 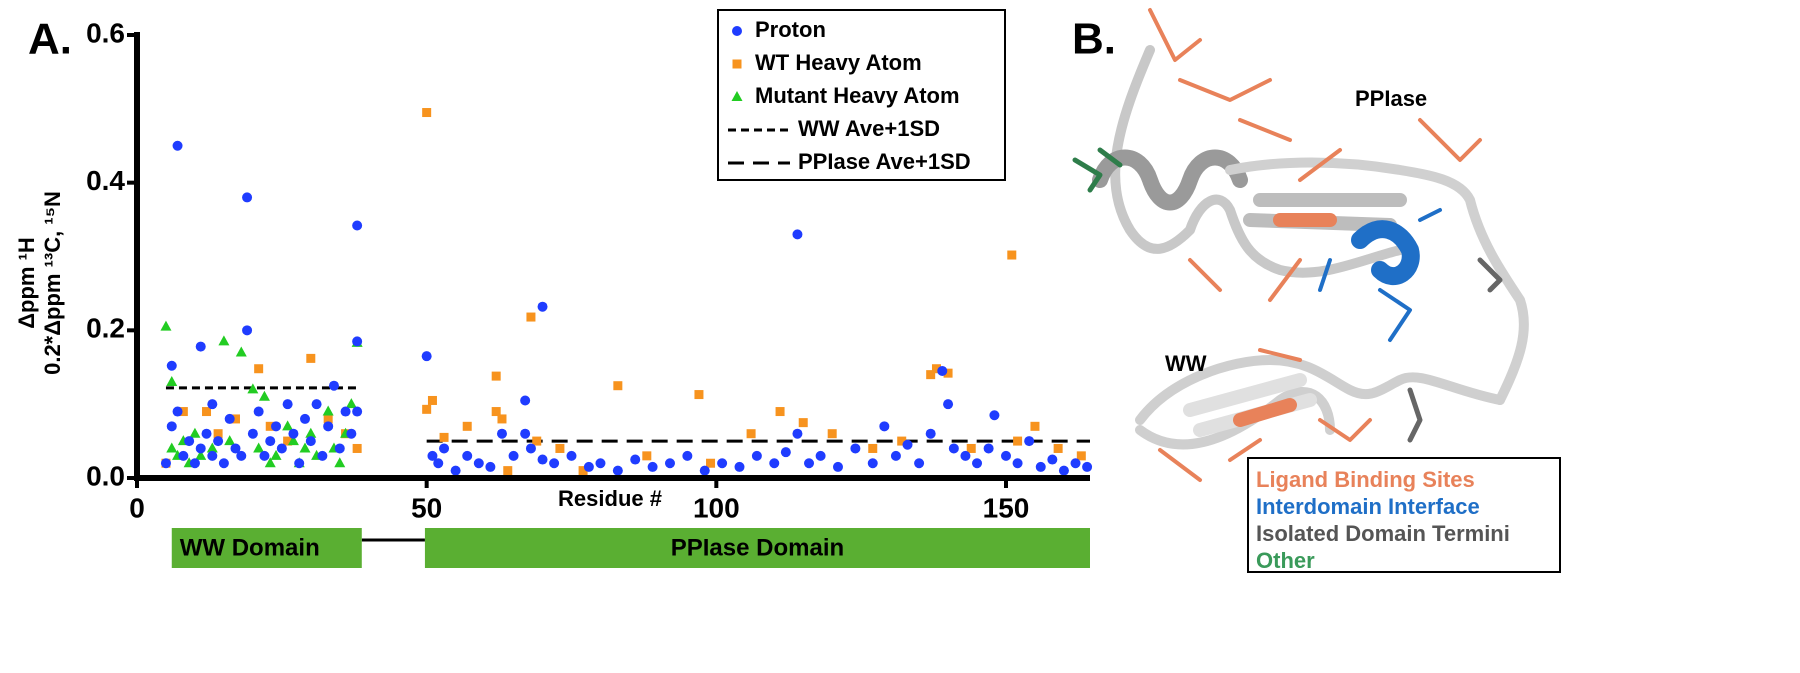 I want to click on y-tick-label: 0.0, so click(x=105, y=475).